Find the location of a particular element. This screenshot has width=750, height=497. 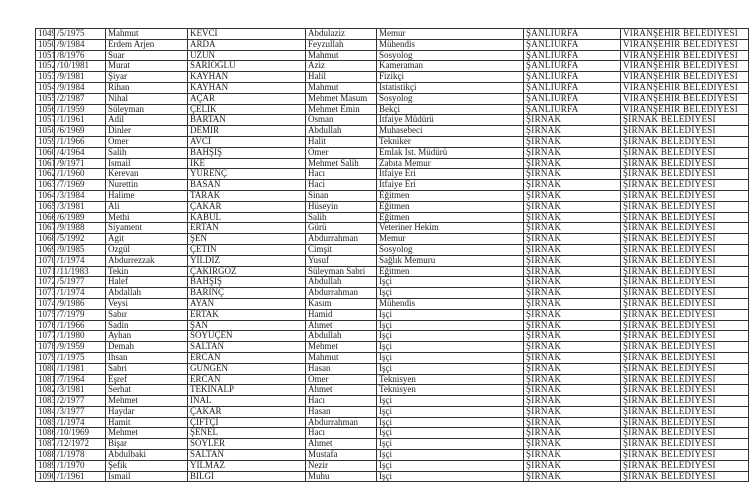

profession-cell: İstatistikçi is located at coordinates (450, 87).